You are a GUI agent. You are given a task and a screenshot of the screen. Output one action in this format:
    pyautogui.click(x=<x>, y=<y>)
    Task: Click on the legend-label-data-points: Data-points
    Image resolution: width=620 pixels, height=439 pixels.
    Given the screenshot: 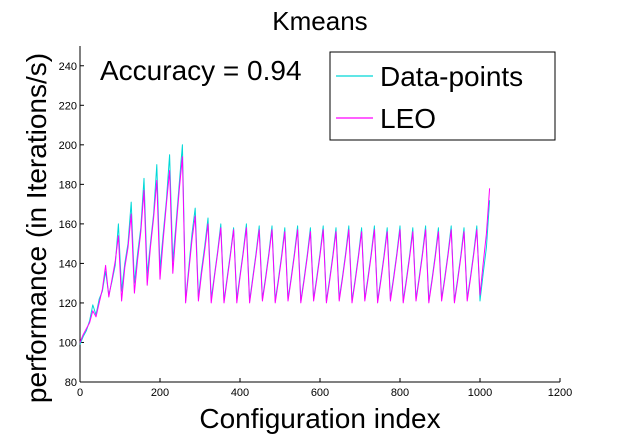 What is the action you would take?
    pyautogui.click(x=451, y=76)
    